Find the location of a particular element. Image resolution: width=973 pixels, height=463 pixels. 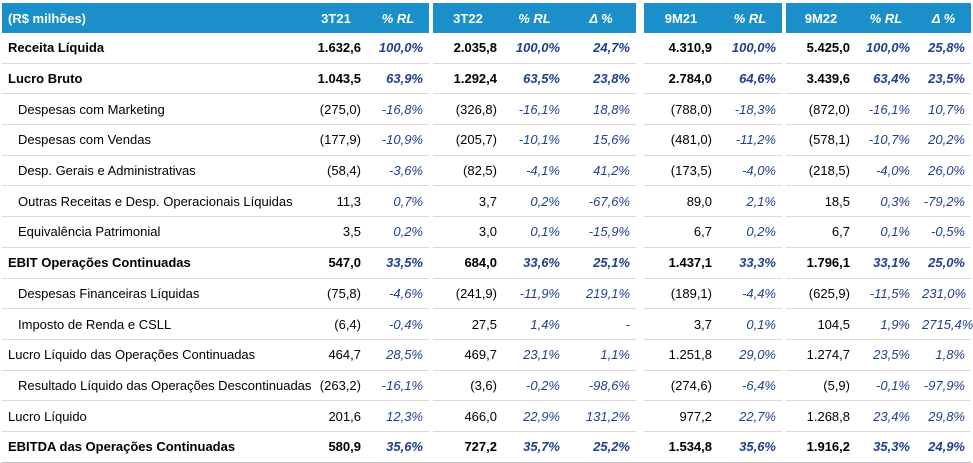

value-cell: 1.043,5 is located at coordinates (336, 79).